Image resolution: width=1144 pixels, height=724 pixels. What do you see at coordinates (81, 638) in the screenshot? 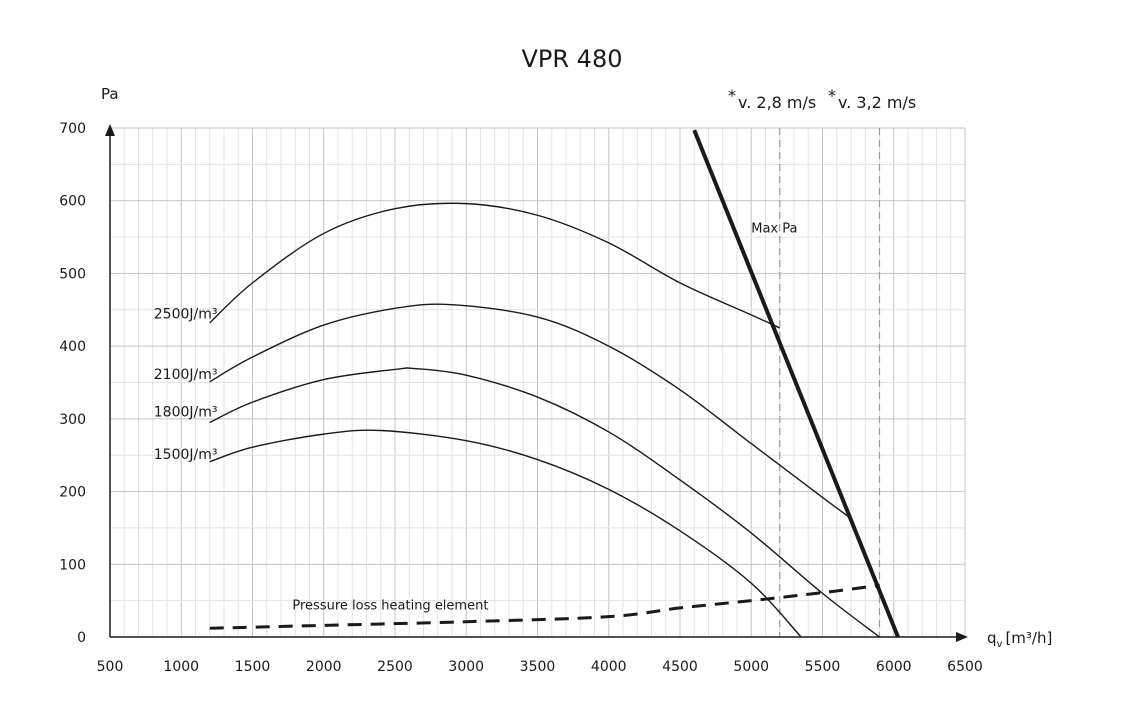
I see `y-tick-label: 0` at bounding box center [81, 638].